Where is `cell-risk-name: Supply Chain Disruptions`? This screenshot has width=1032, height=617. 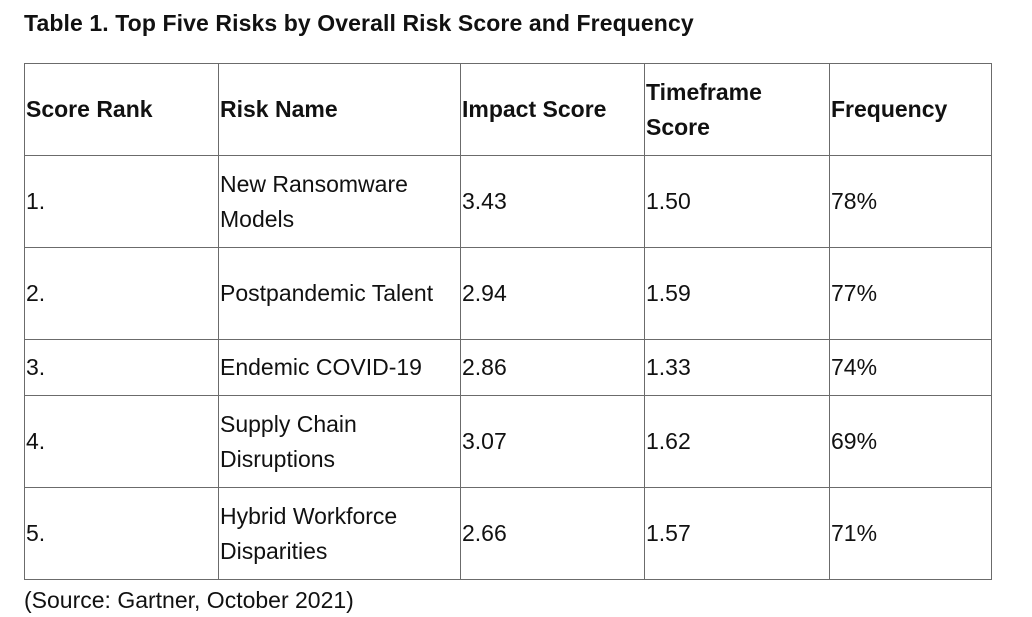 cell-risk-name: Supply Chain Disruptions is located at coordinates (339, 441).